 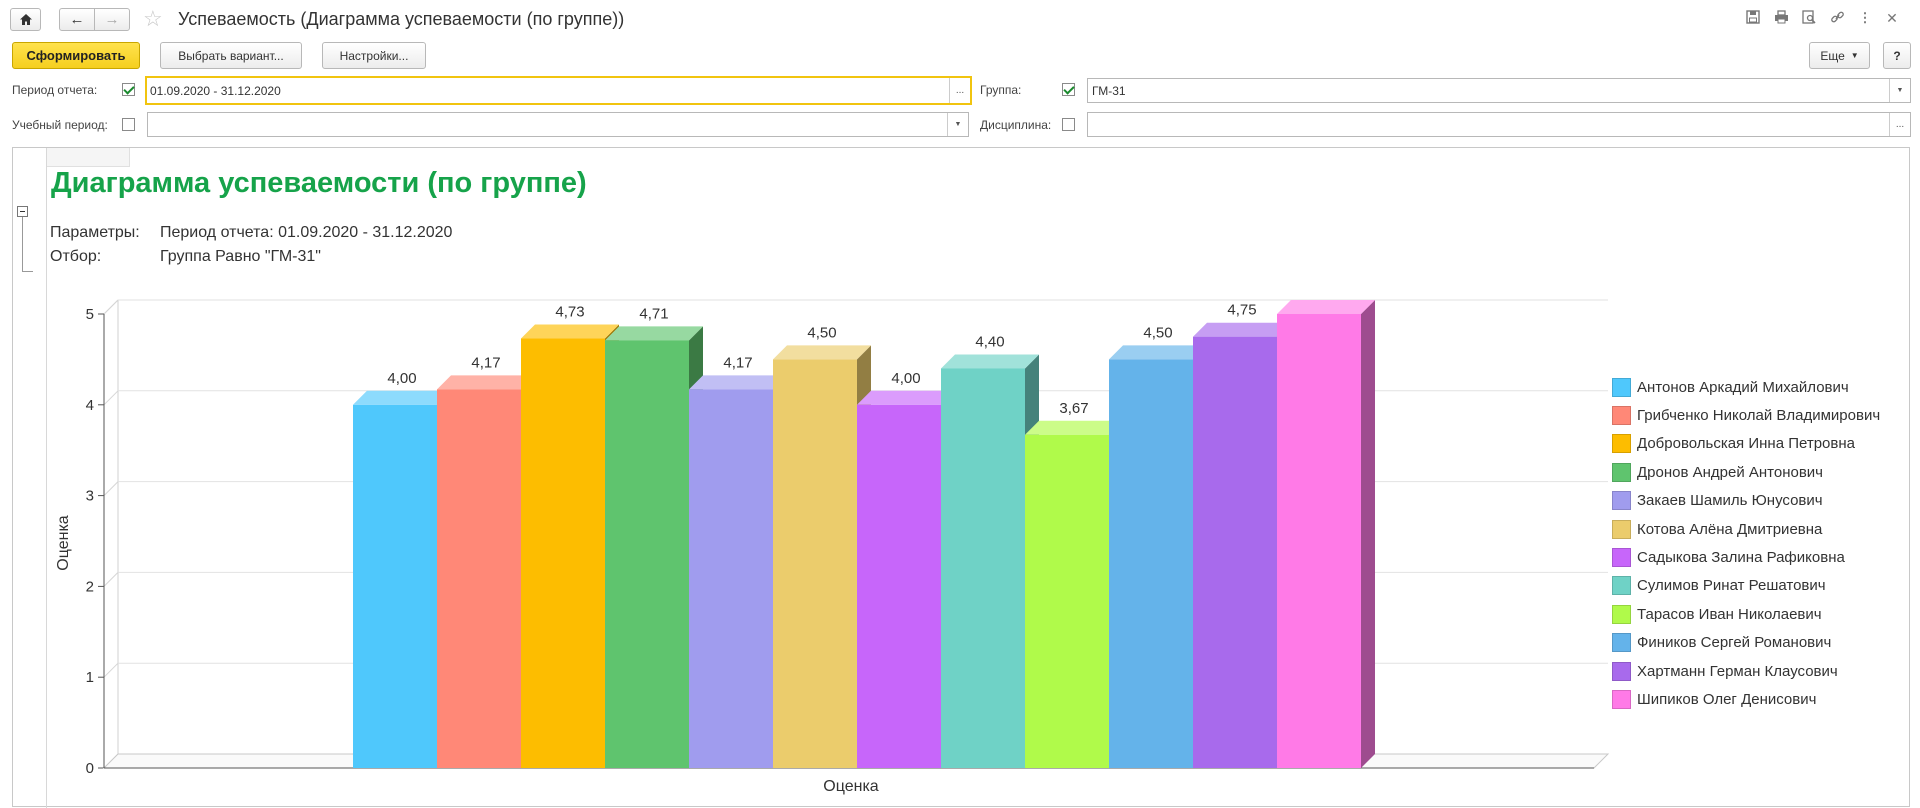 I want to click on more-vertical-icon: ⋮, so click(x=1865, y=17).